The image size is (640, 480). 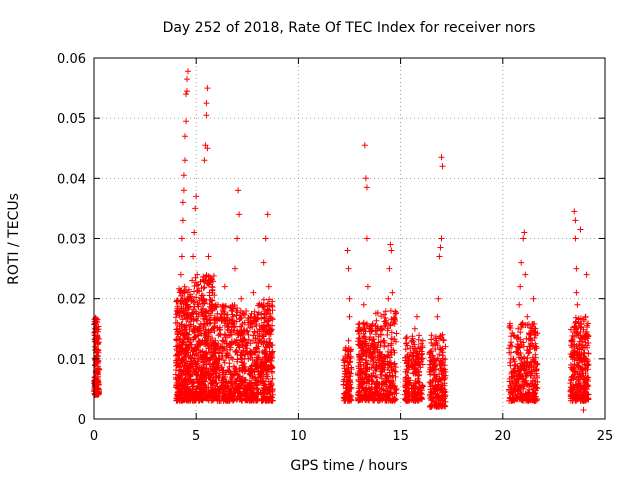 What do you see at coordinates (298, 436) in the screenshot?
I see `x-tick-label: 10` at bounding box center [298, 436].